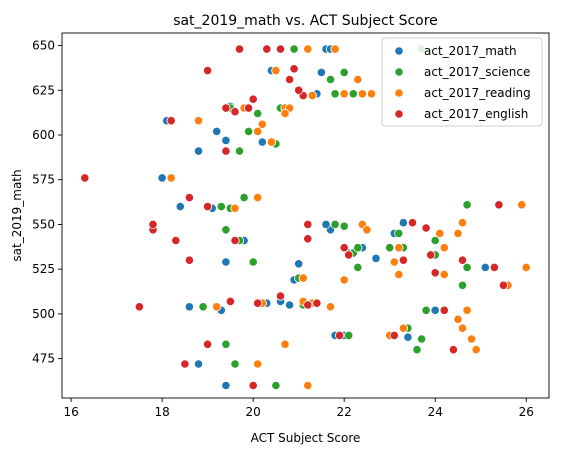  Describe the element at coordinates (17, 215) in the screenshot. I see `y-axis-label: sat_2019_math` at that location.